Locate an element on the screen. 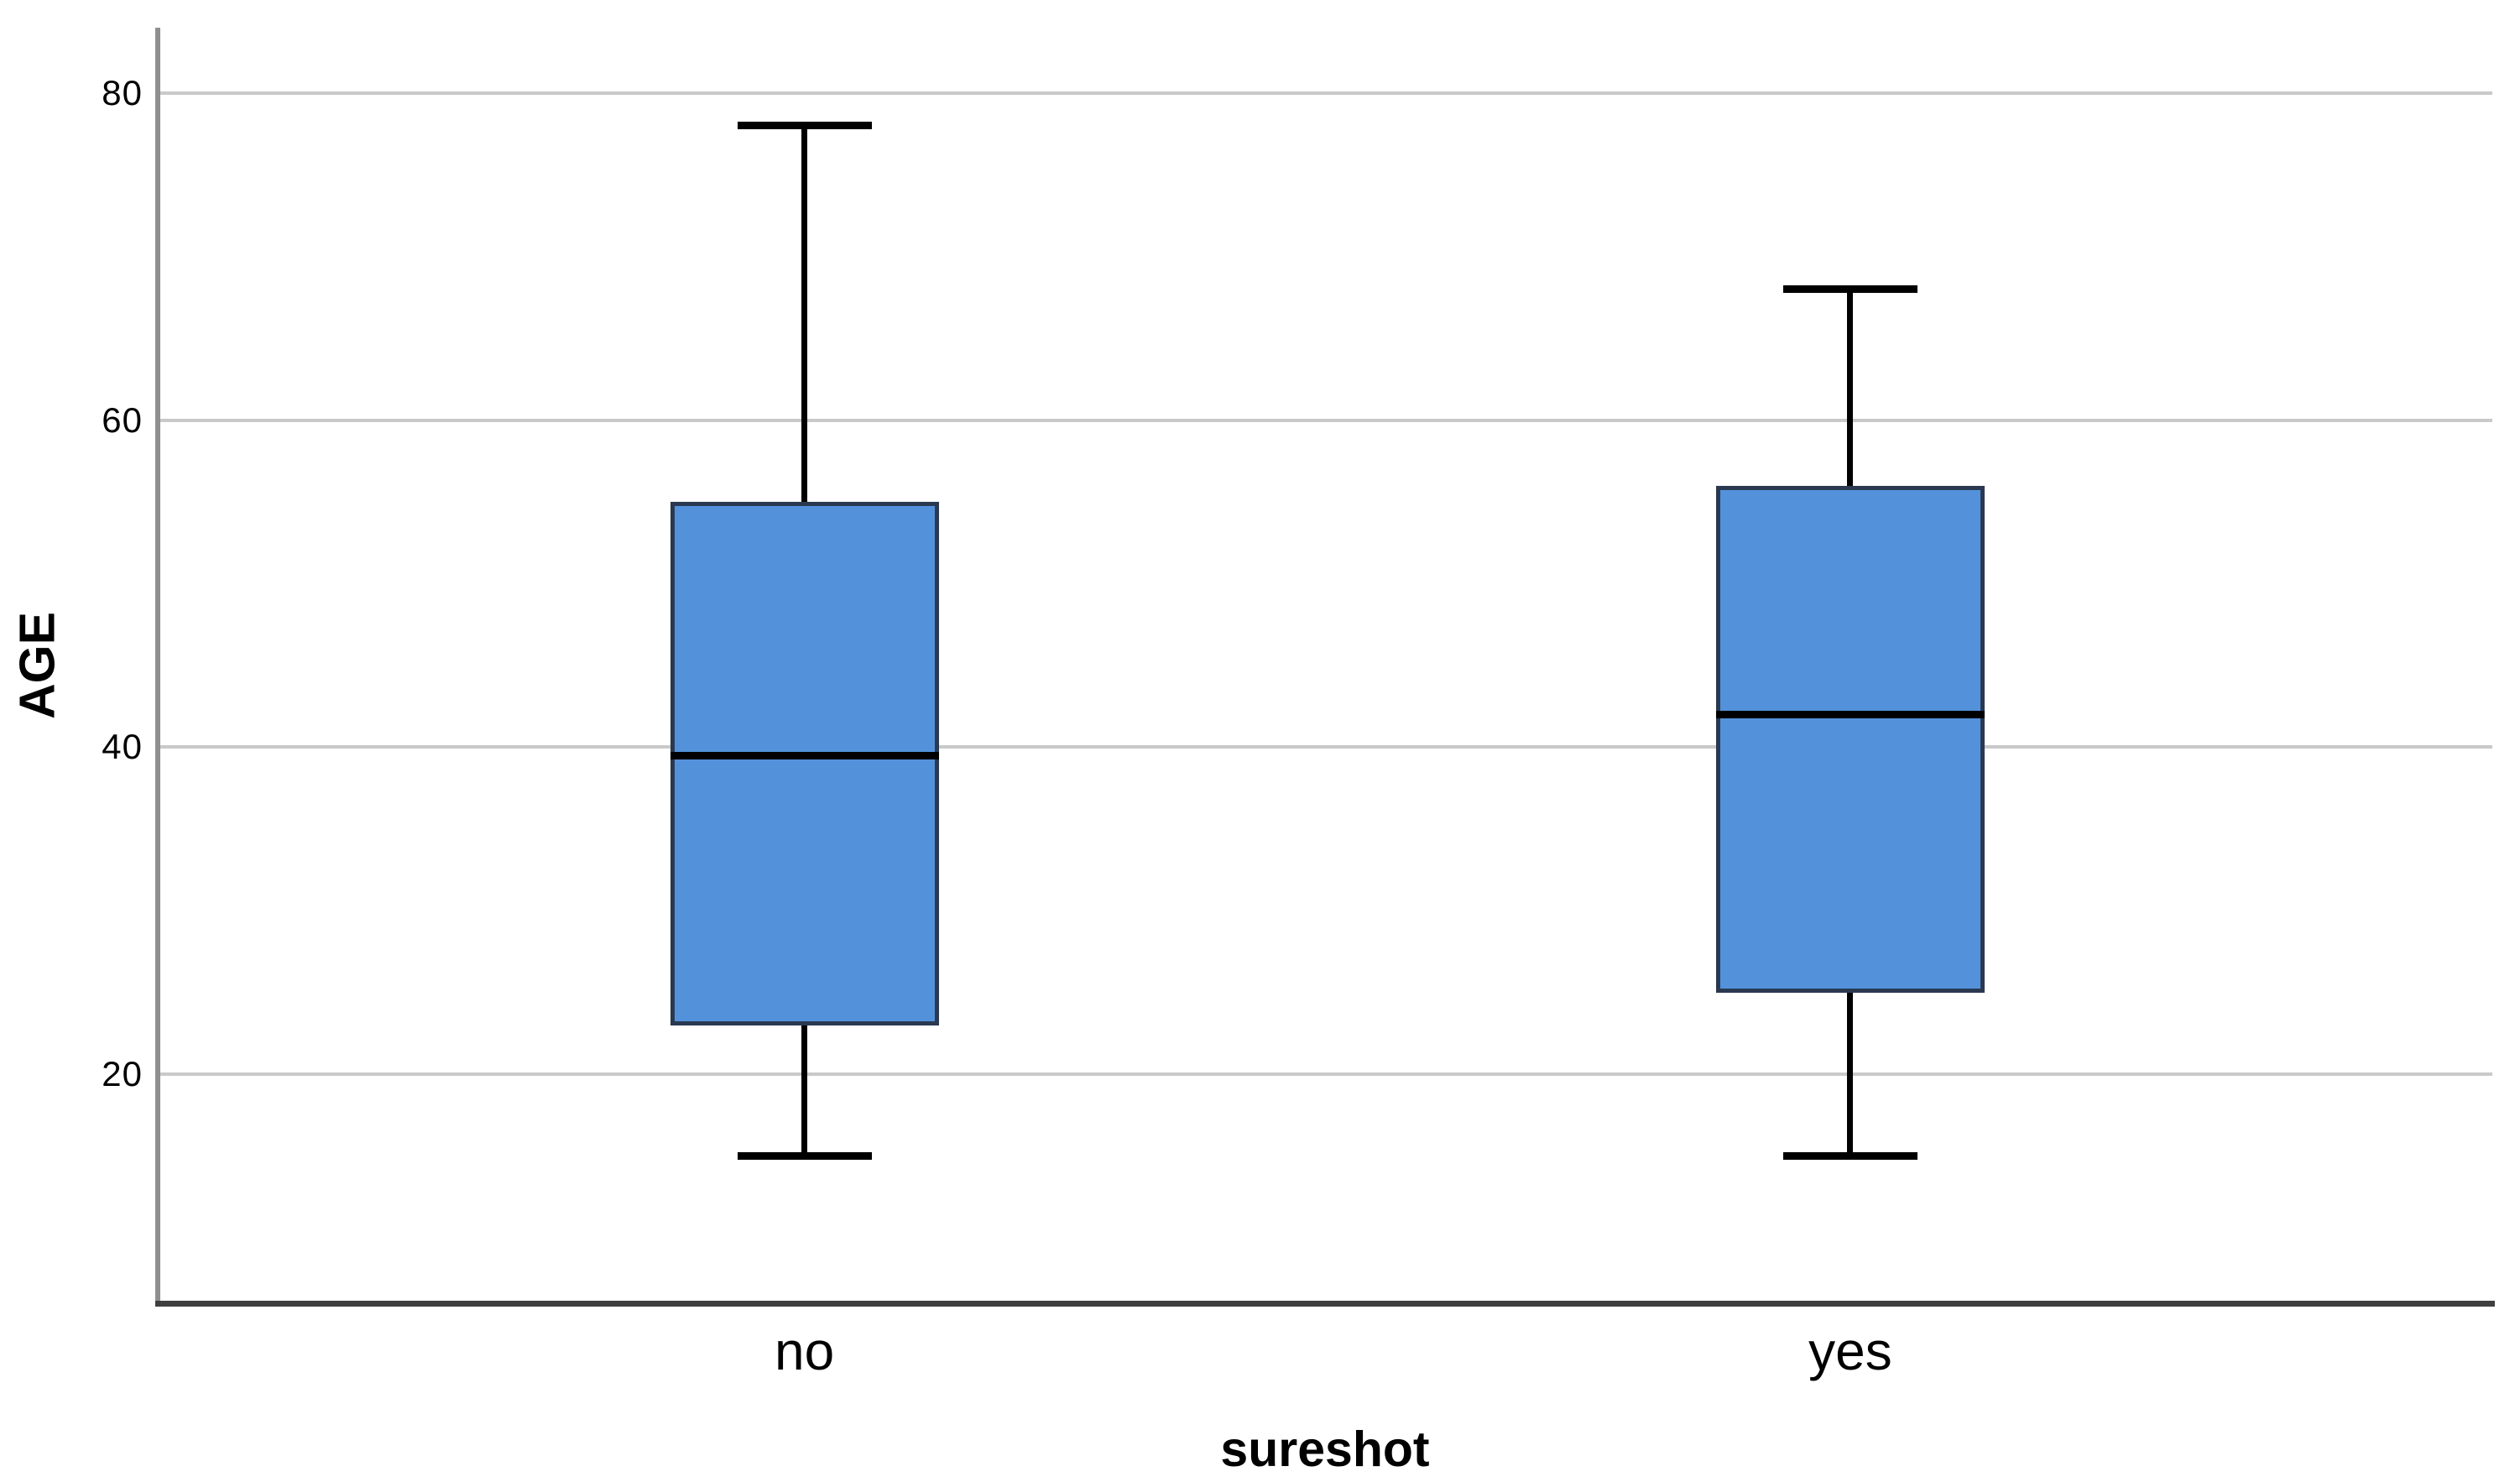  y-tick-label: 60 is located at coordinates (122, 419).